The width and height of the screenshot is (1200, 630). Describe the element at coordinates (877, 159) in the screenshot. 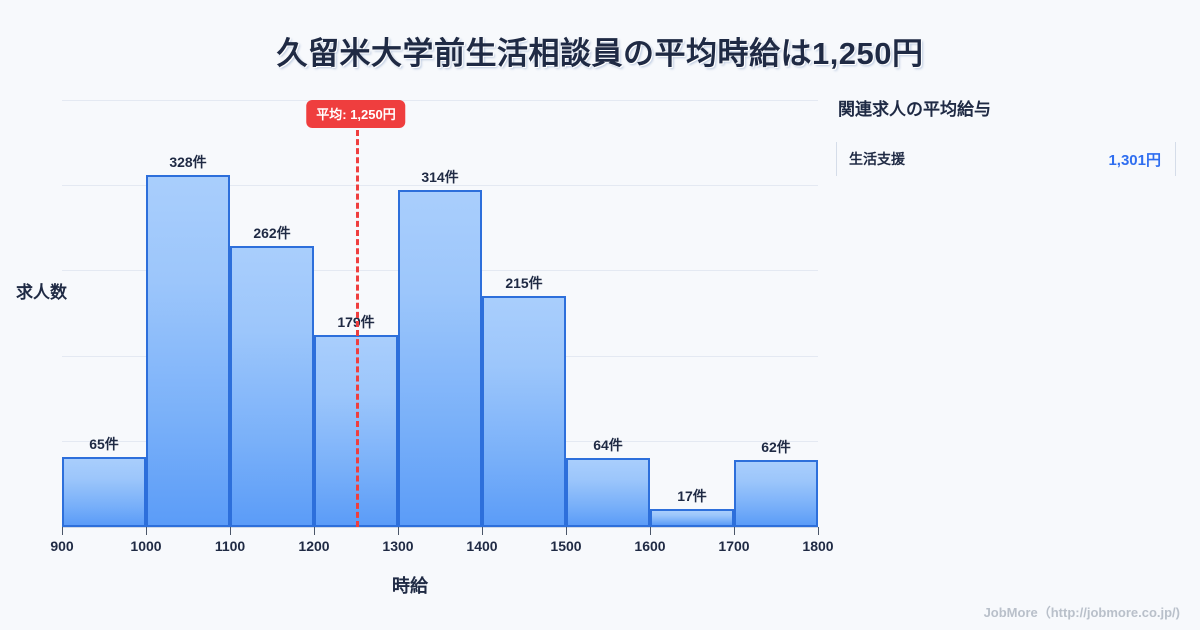

I see `salary-row-name: 生活支援` at that location.